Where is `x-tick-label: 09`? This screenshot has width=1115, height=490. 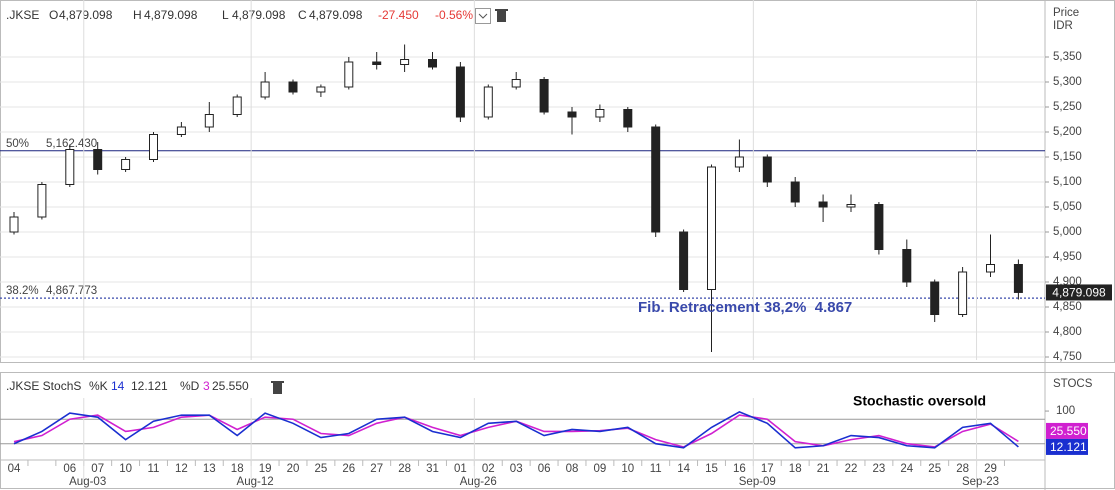 x-tick-label: 09 is located at coordinates (600, 469).